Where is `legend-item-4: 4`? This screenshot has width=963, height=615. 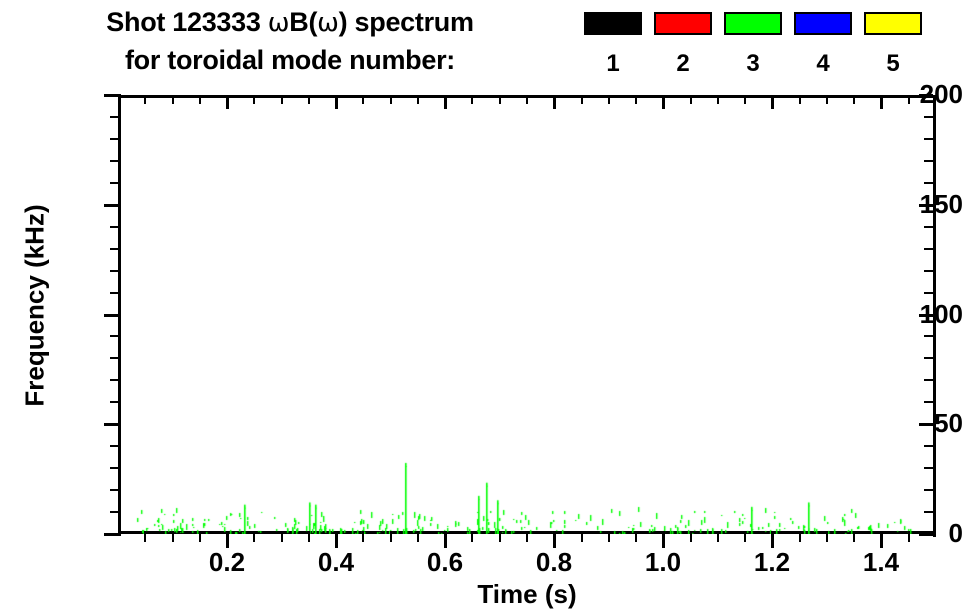
legend-item-4: 4 is located at coordinates (823, 44).